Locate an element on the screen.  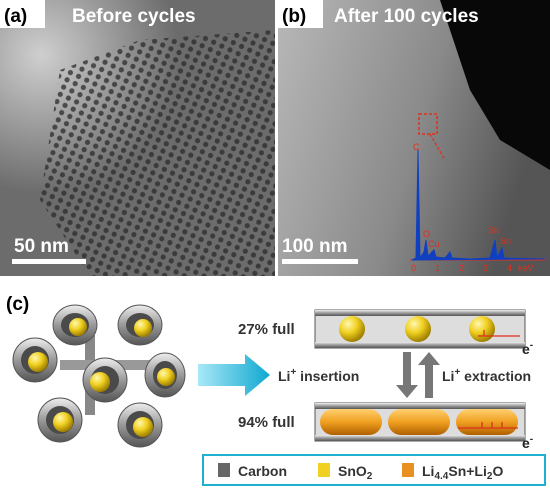
dashed-arrow is located at coordinates (437, 147).